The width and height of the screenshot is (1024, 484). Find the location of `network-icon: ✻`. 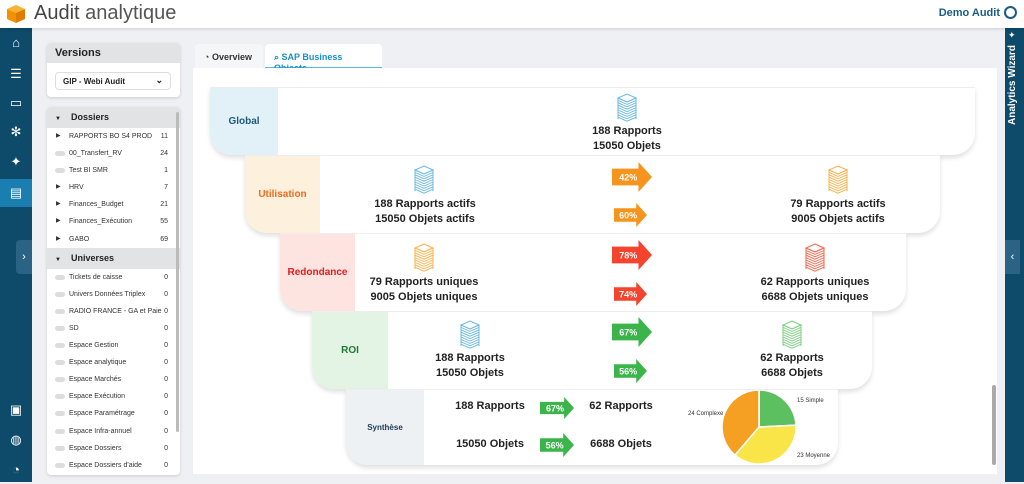

network-icon: ✻ is located at coordinates (16, 131).